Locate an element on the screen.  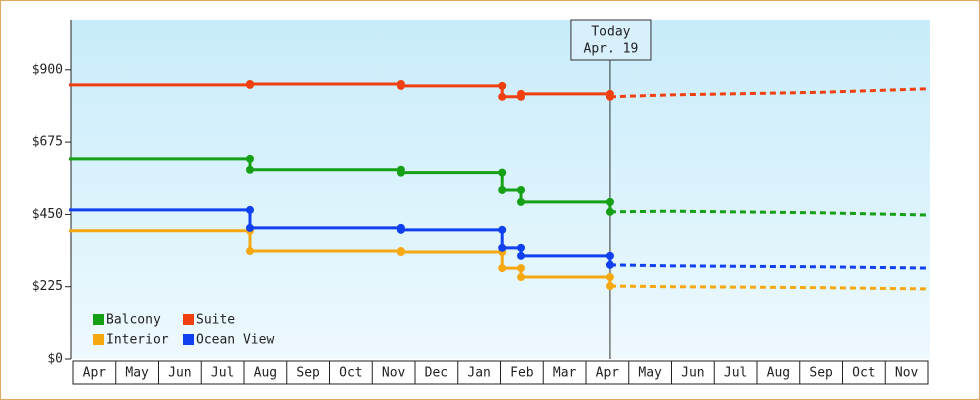
today-box is located at coordinates (611, 40).